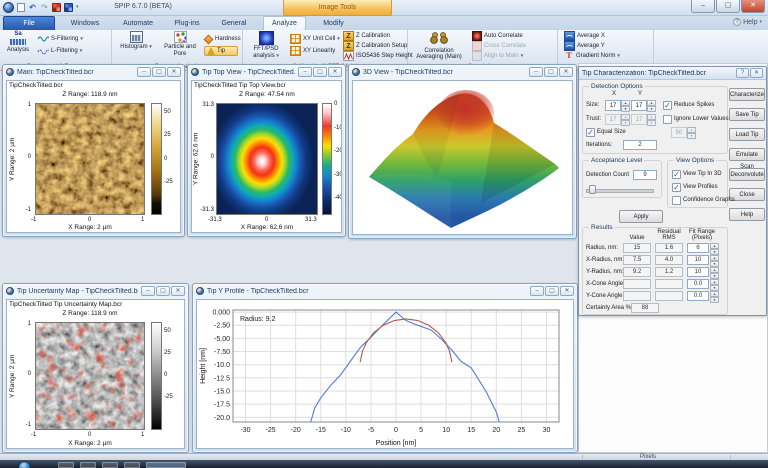  Describe the element at coordinates (497, 56) in the screenshot. I see `align-to-main-button: Align to Main ▾` at that location.